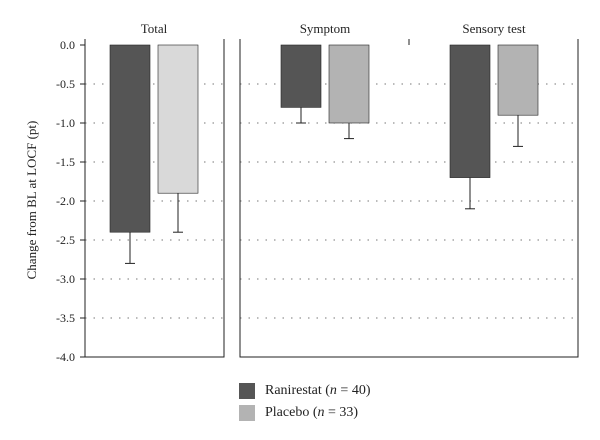 This screenshot has width=600, height=440. I want to click on panel-label-2: Sensory test, so click(494, 28).